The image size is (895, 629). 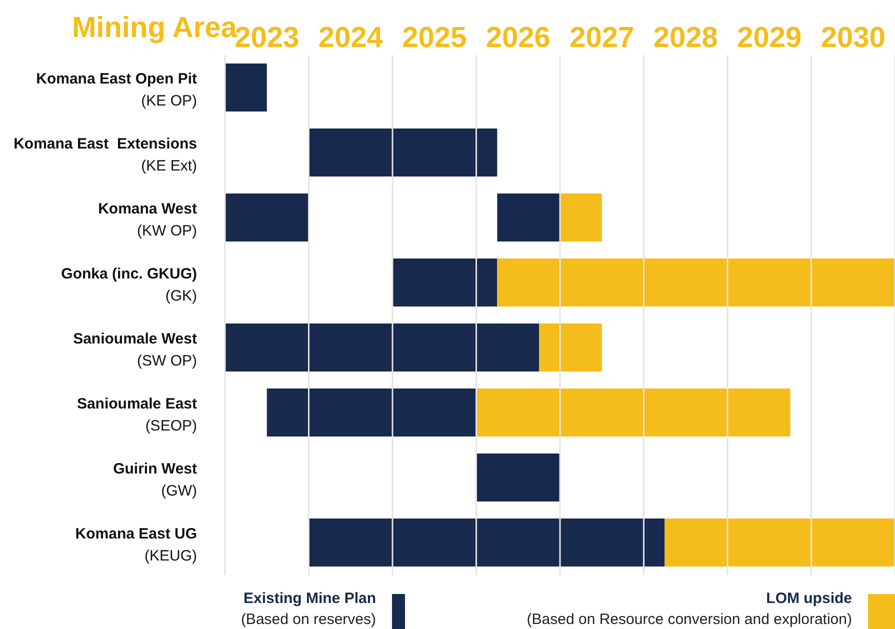 I want to click on y-tick-label: Sanioumale West (SW OP), so click(x=135, y=350).